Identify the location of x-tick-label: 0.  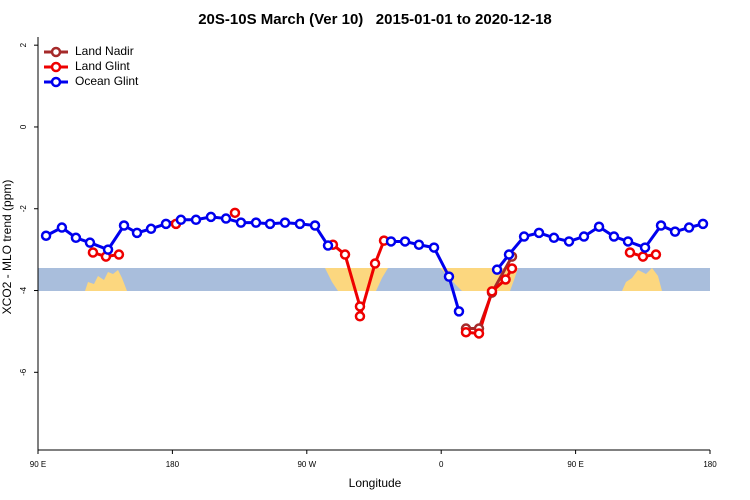
(441, 464).